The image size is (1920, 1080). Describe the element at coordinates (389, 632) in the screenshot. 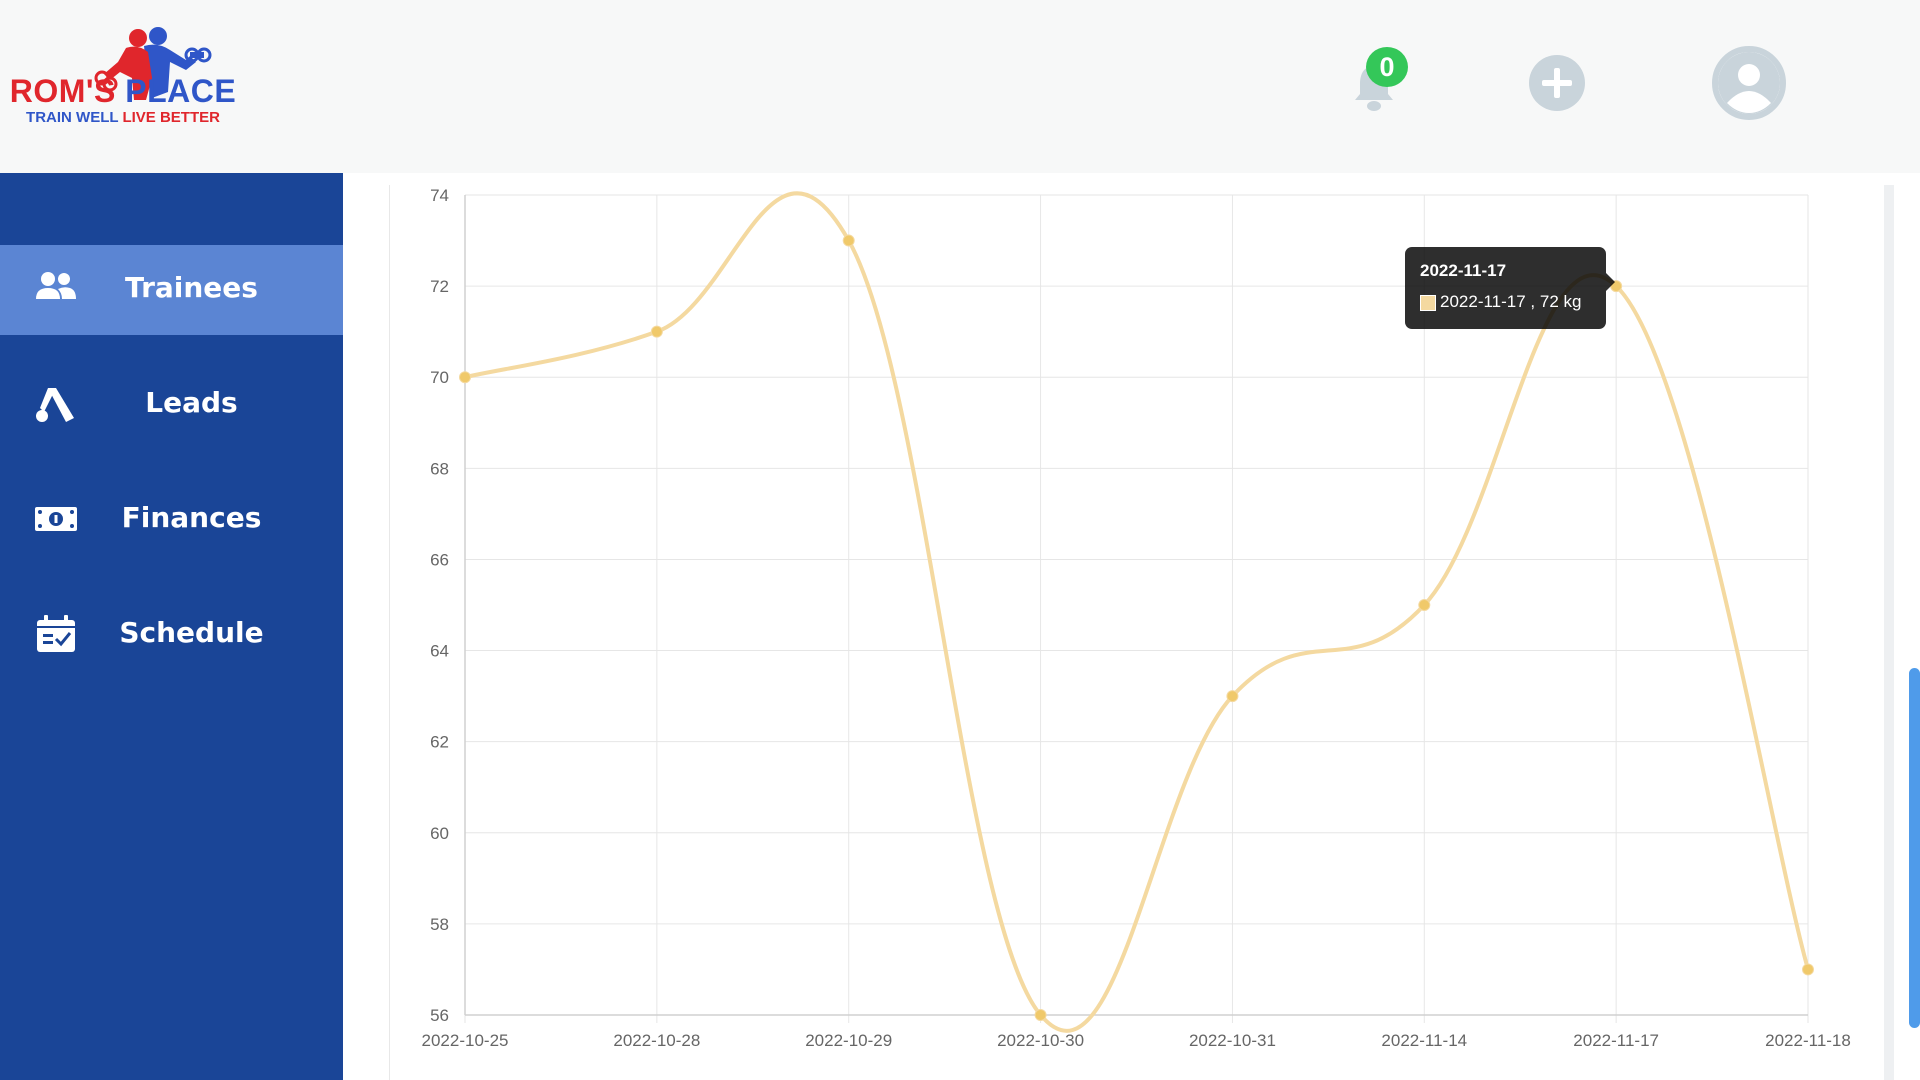

I see `card-border` at that location.